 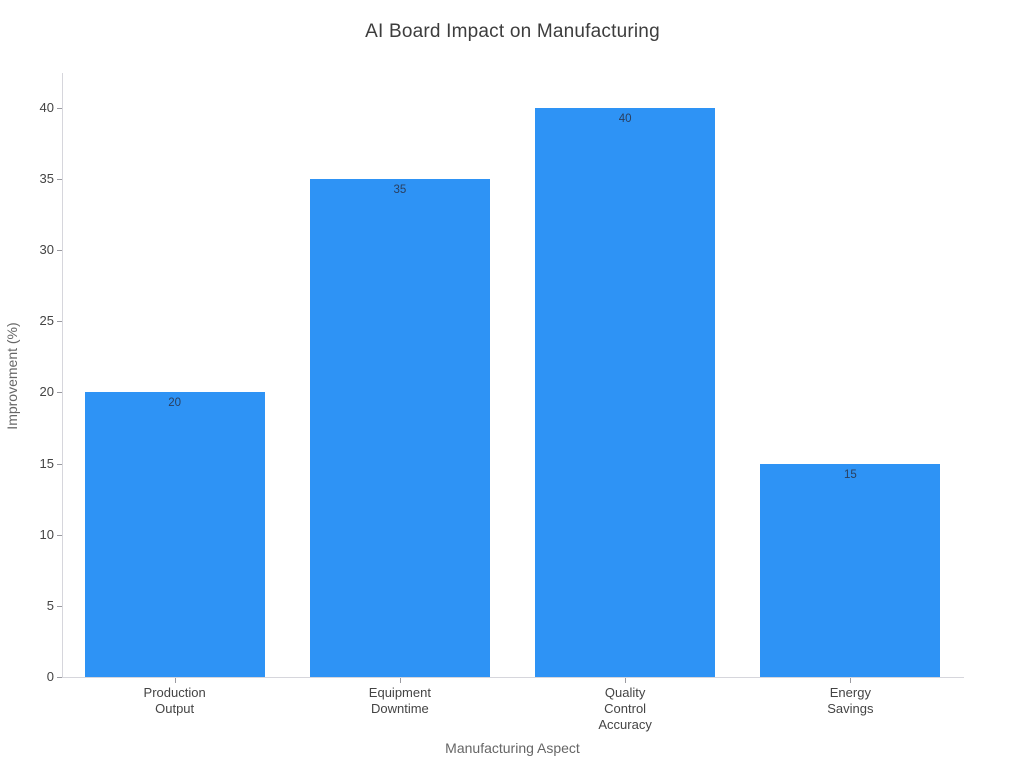 I want to click on y-tick-label: 5, so click(x=50, y=605).